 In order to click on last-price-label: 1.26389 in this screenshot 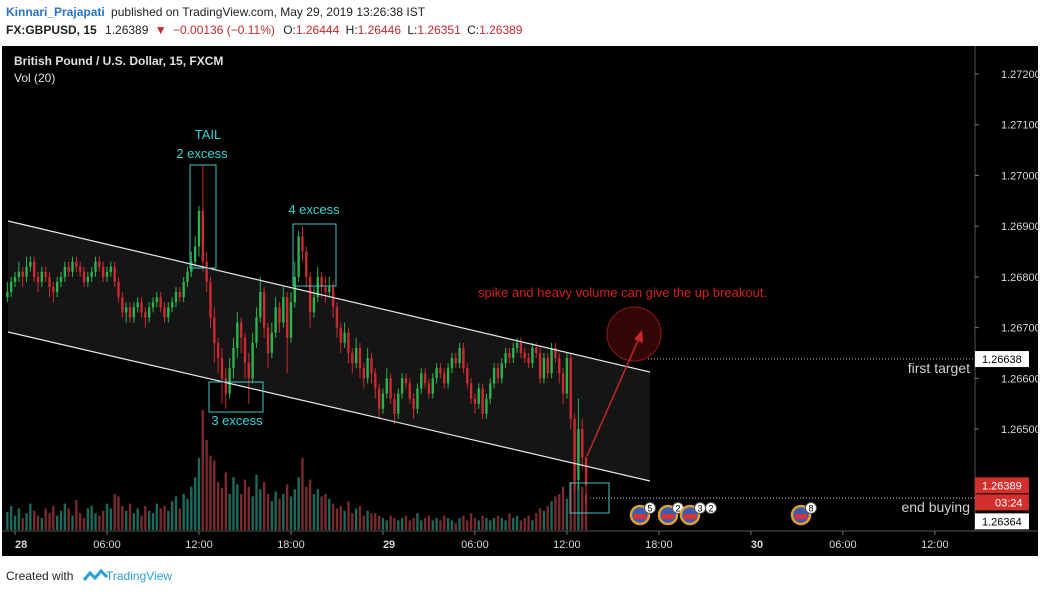, I will do `click(1002, 486)`.